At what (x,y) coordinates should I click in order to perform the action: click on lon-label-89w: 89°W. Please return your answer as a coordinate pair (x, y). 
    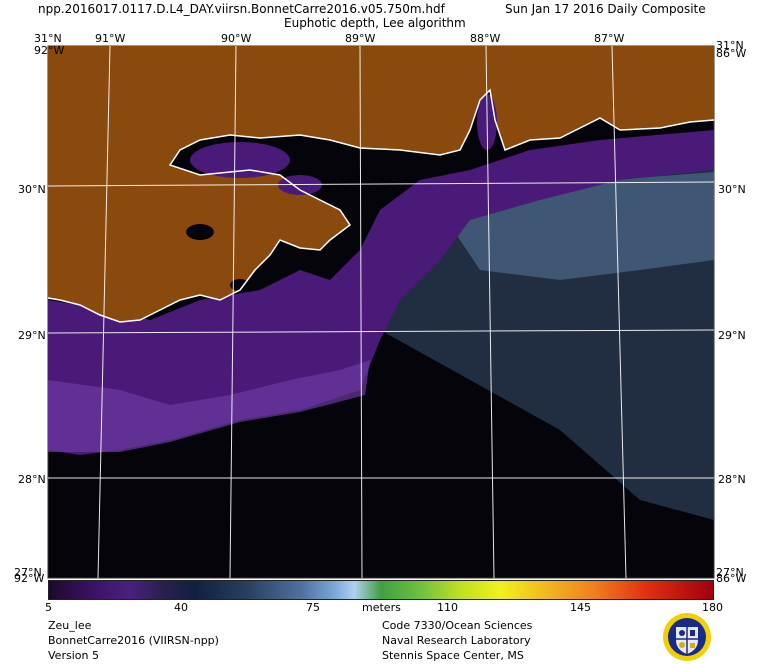
    Looking at the image, I should click on (360, 38).